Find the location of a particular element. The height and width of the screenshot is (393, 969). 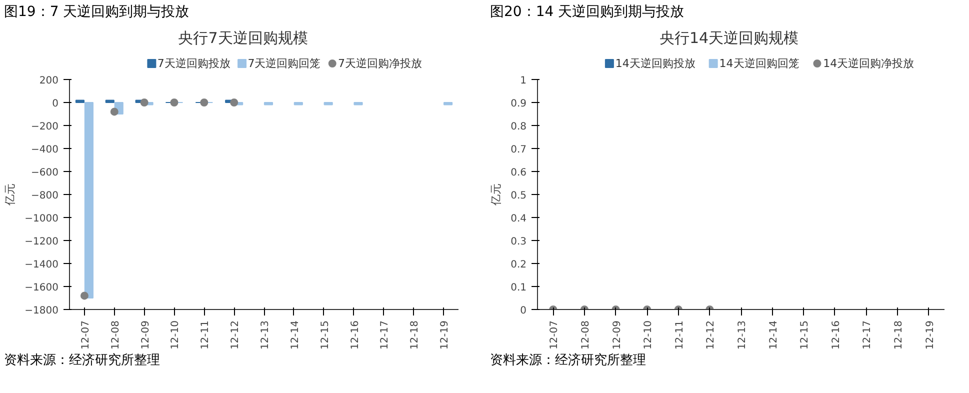

y-tick-label: 0.9 is located at coordinates (518, 104).